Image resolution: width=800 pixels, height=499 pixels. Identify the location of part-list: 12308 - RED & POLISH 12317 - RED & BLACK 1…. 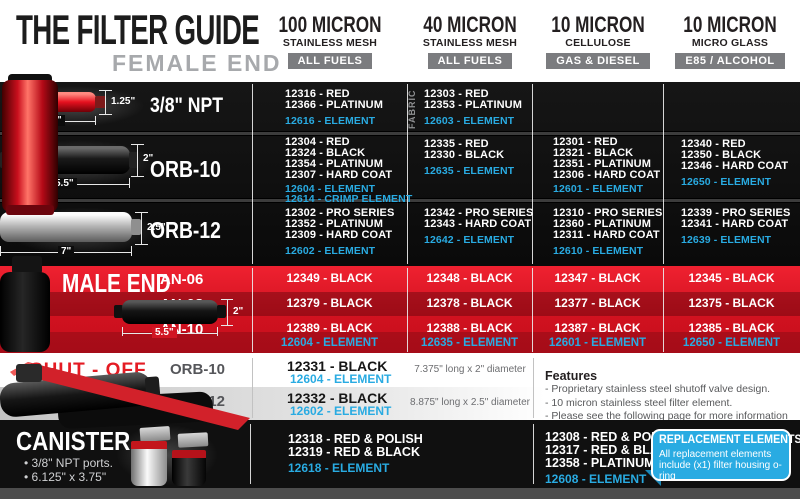
(612, 450).